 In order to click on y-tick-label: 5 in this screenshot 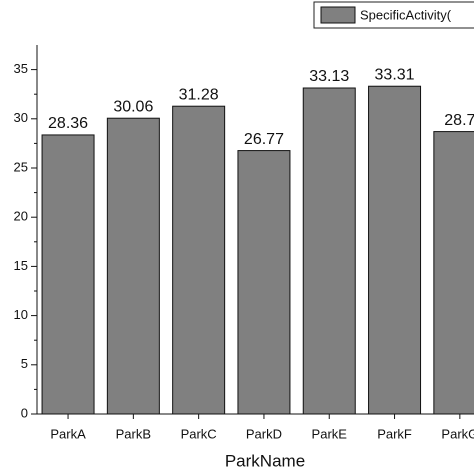, I will do `click(24, 363)`.